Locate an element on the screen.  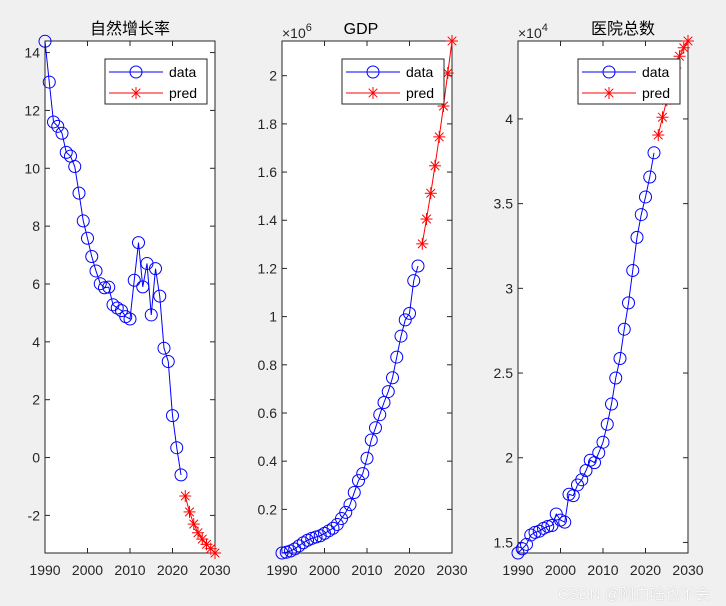
y-tick-label: 0.2 is located at coordinates (268, 509).